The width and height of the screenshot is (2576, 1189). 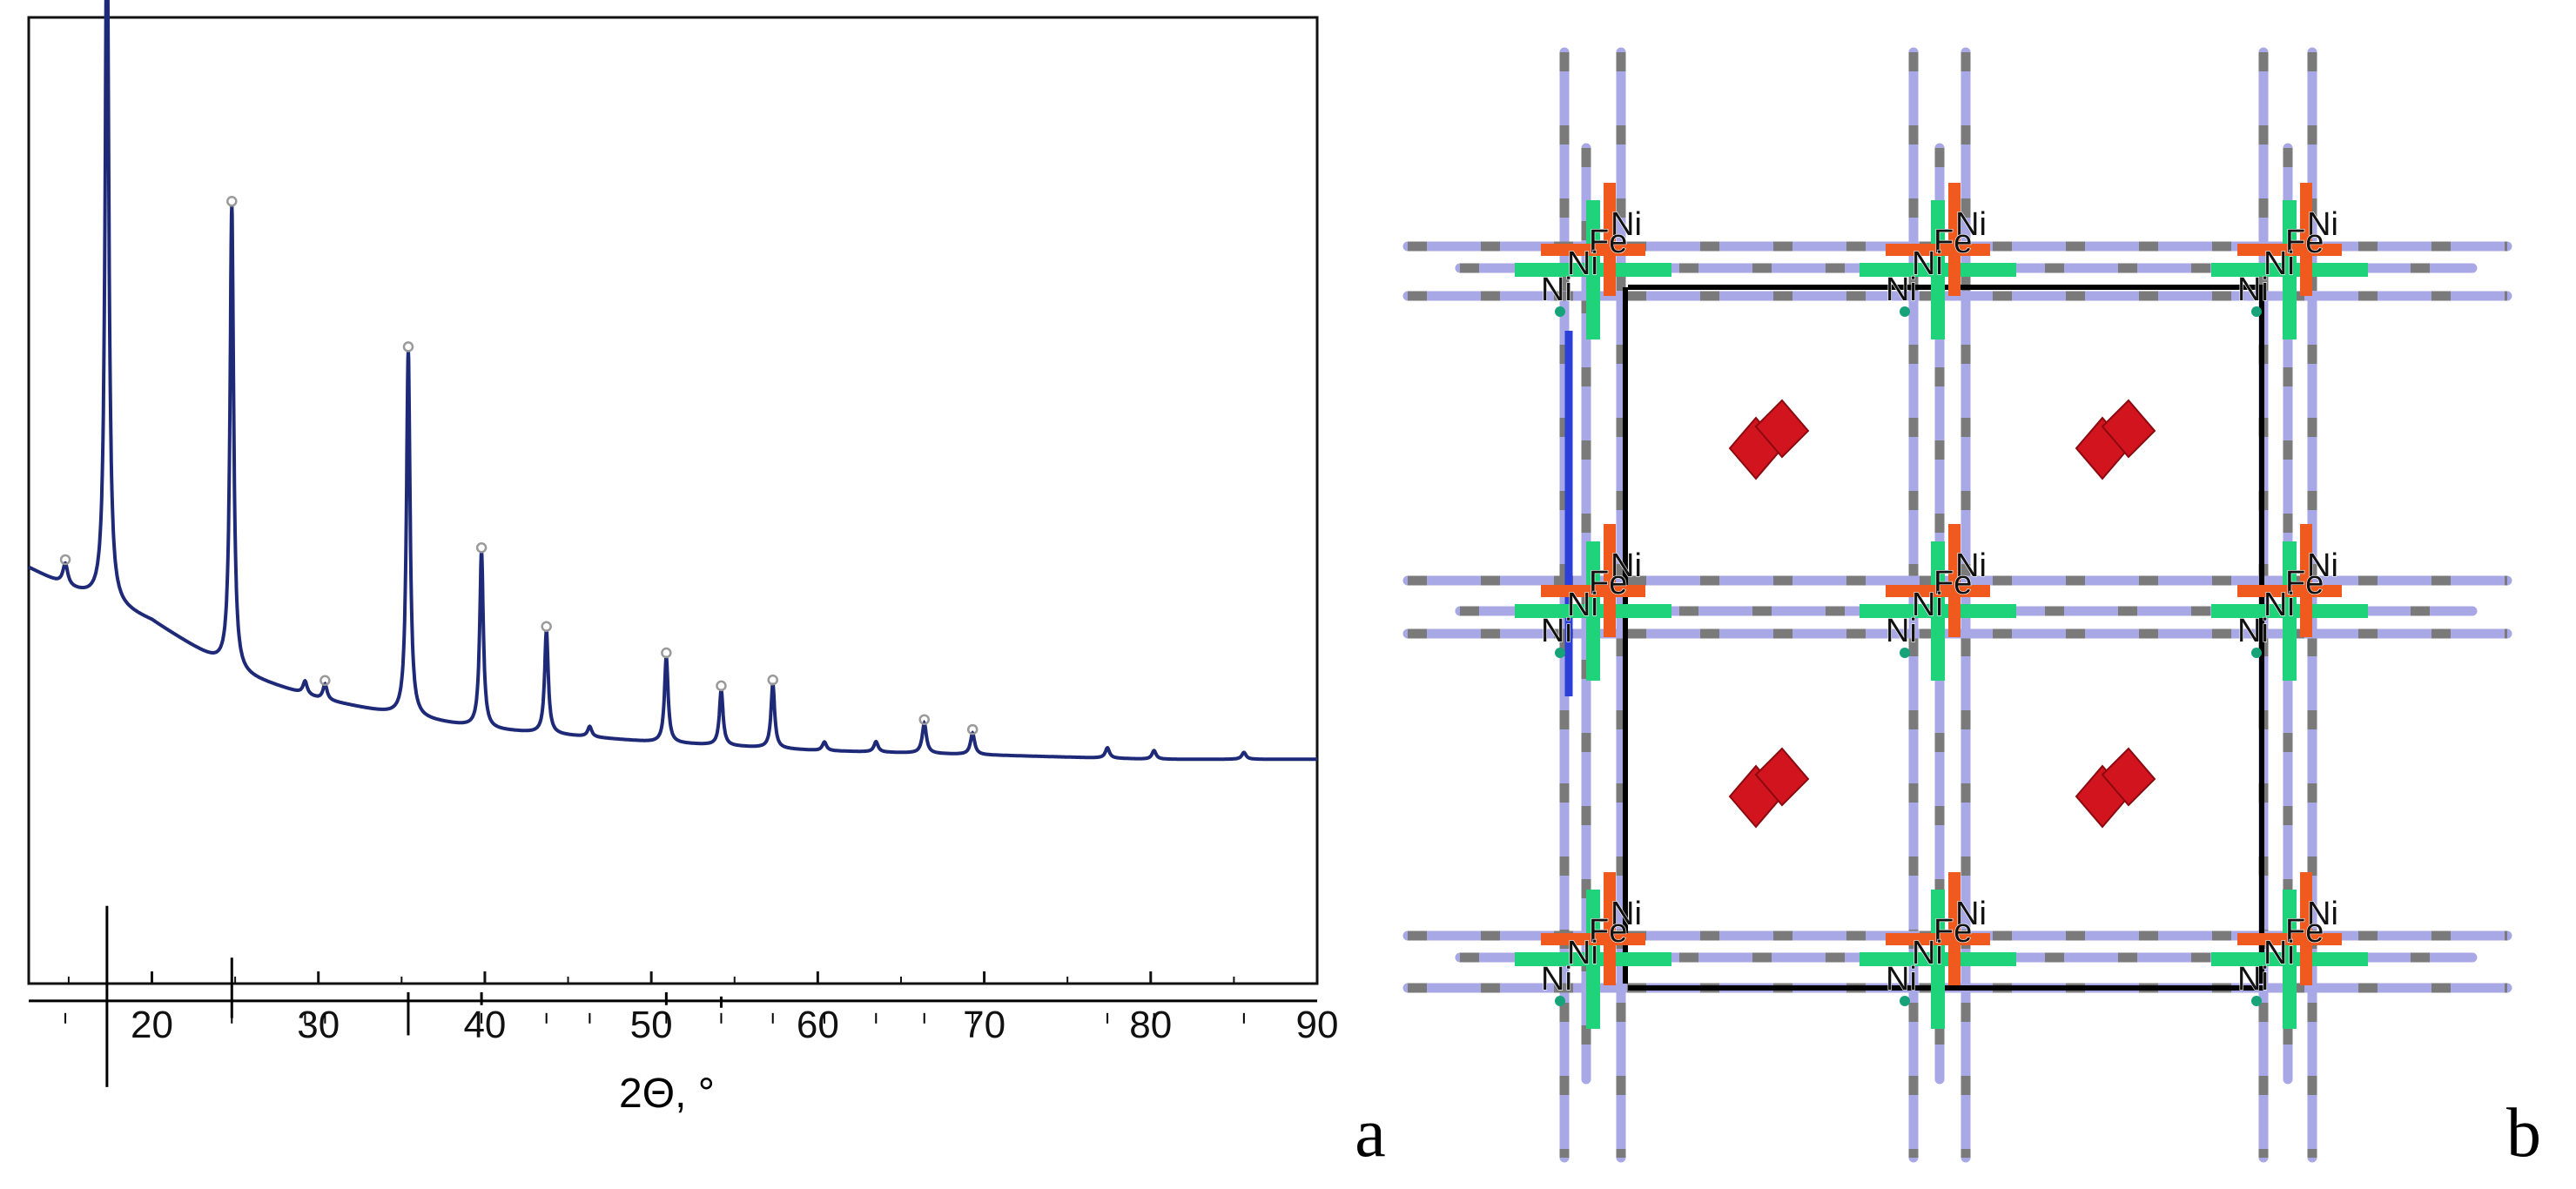 I want to click on x-tick-label: 50, so click(x=651, y=1025).